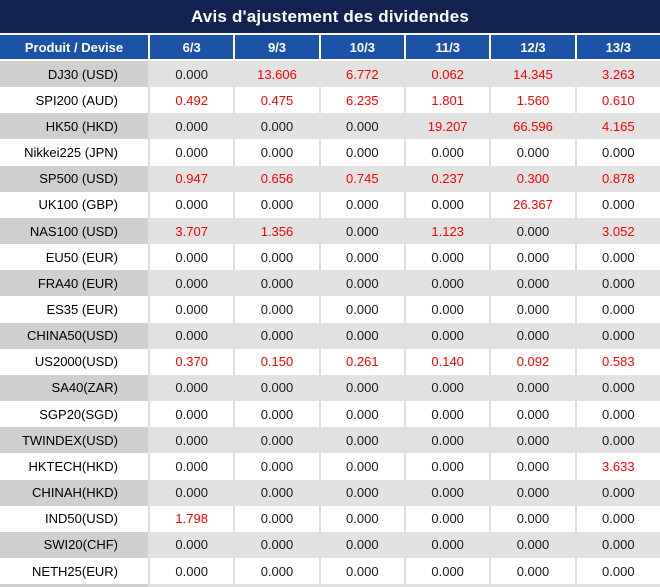 Image resolution: width=660 pixels, height=587 pixels. What do you see at coordinates (74, 571) in the screenshot?
I see `product-cell: NETH25(EUR)` at bounding box center [74, 571].